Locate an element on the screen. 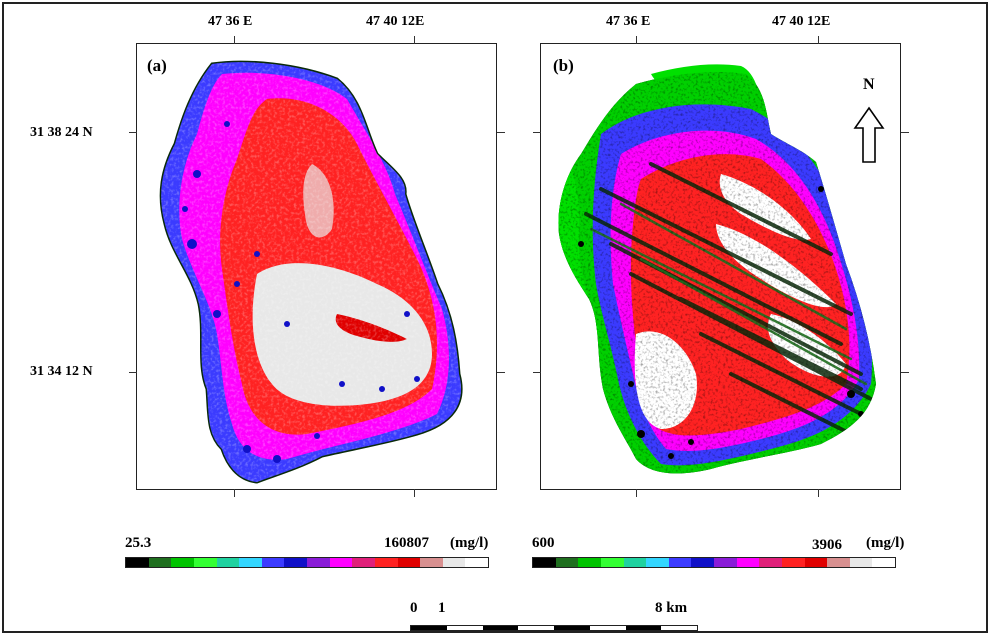 The width and height of the screenshot is (992, 637). tick-bottom-a2 is located at coordinates (414, 493).